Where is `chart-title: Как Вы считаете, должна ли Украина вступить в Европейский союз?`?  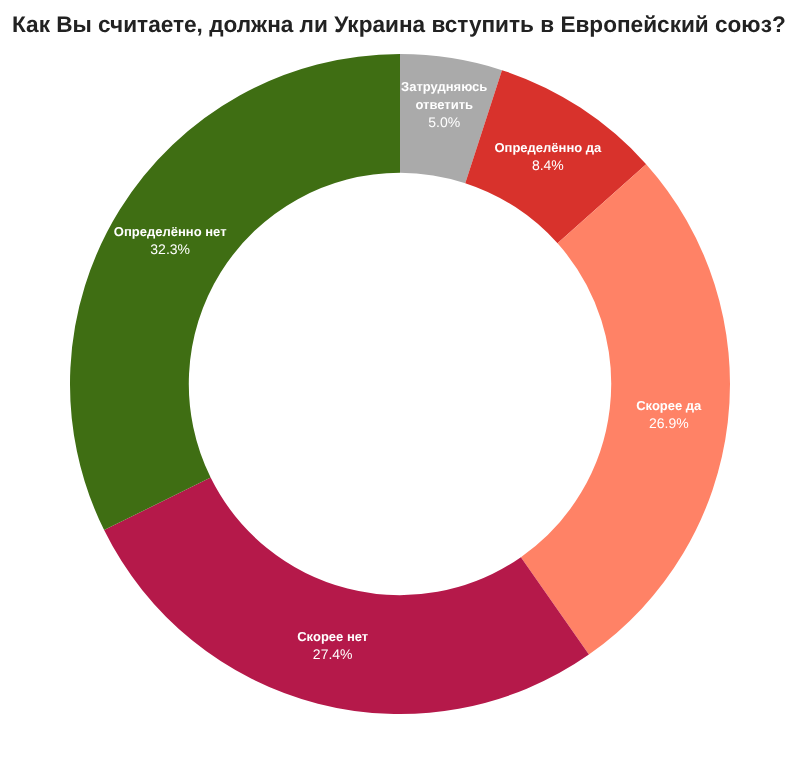 chart-title: Как Вы считаете, должна ли Украина вступить в Европейский союз? is located at coordinates (399, 27).